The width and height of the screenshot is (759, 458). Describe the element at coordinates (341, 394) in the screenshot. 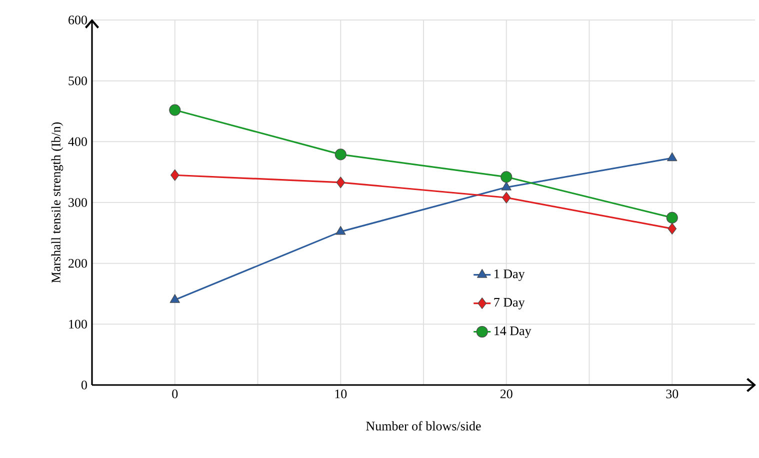

I see `x-tick-label: 10` at that location.